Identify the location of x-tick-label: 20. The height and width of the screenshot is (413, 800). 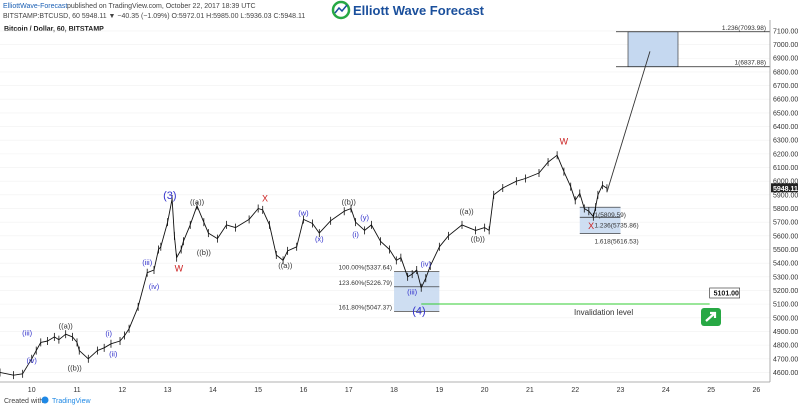
(485, 390).